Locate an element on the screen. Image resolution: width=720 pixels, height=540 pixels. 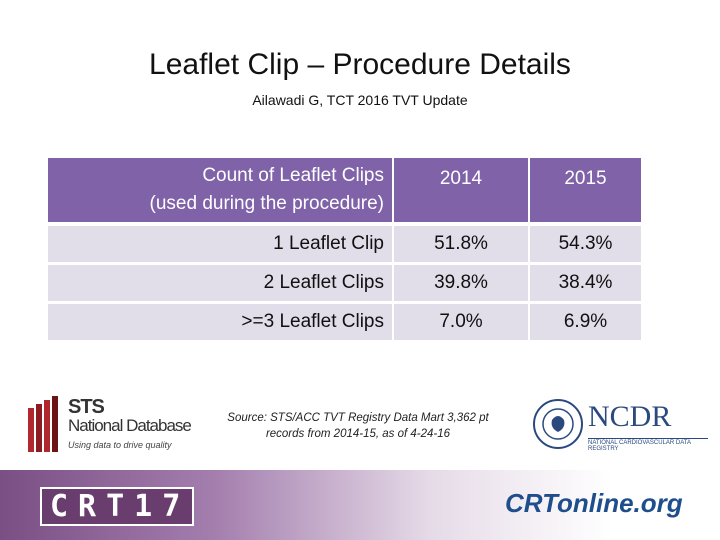
table-cell: 39.8% is located at coordinates (461, 283).